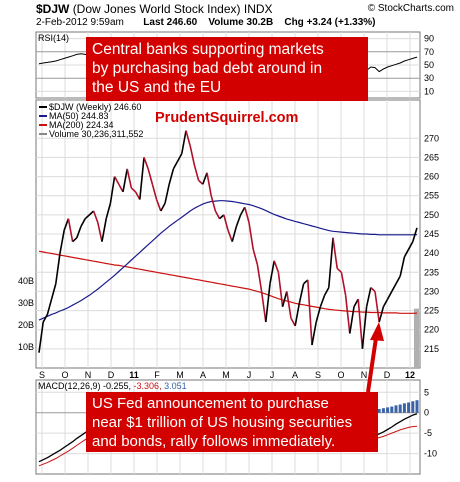  Describe the element at coordinates (249, 375) in the screenshot. I see `x-tick-label-9: J` at that location.